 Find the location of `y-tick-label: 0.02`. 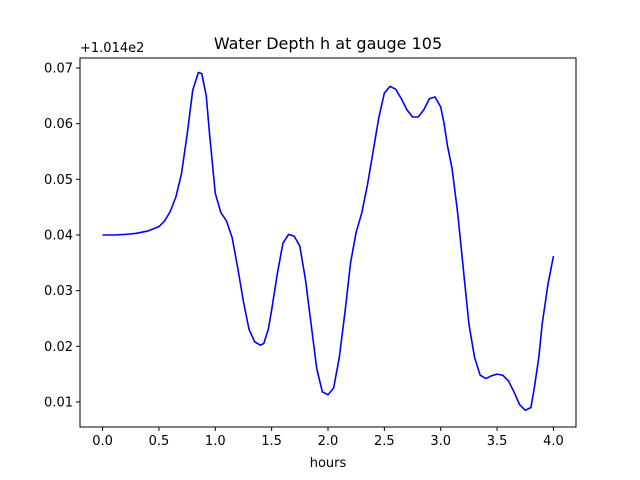

y-tick-label: 0.02 is located at coordinates (58, 347).